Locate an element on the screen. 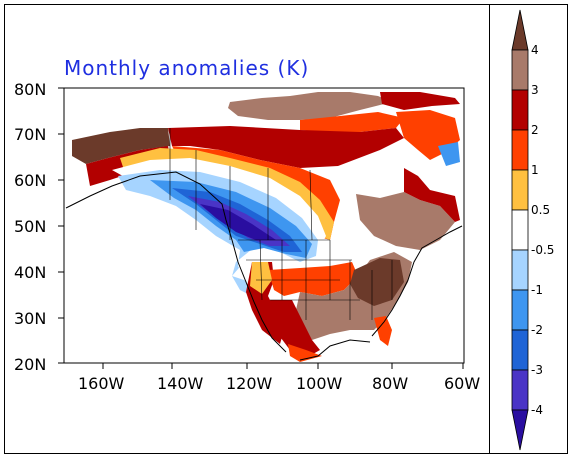 This screenshot has width=573, height=460. colorbar-m1-m05 is located at coordinates (520, 270).